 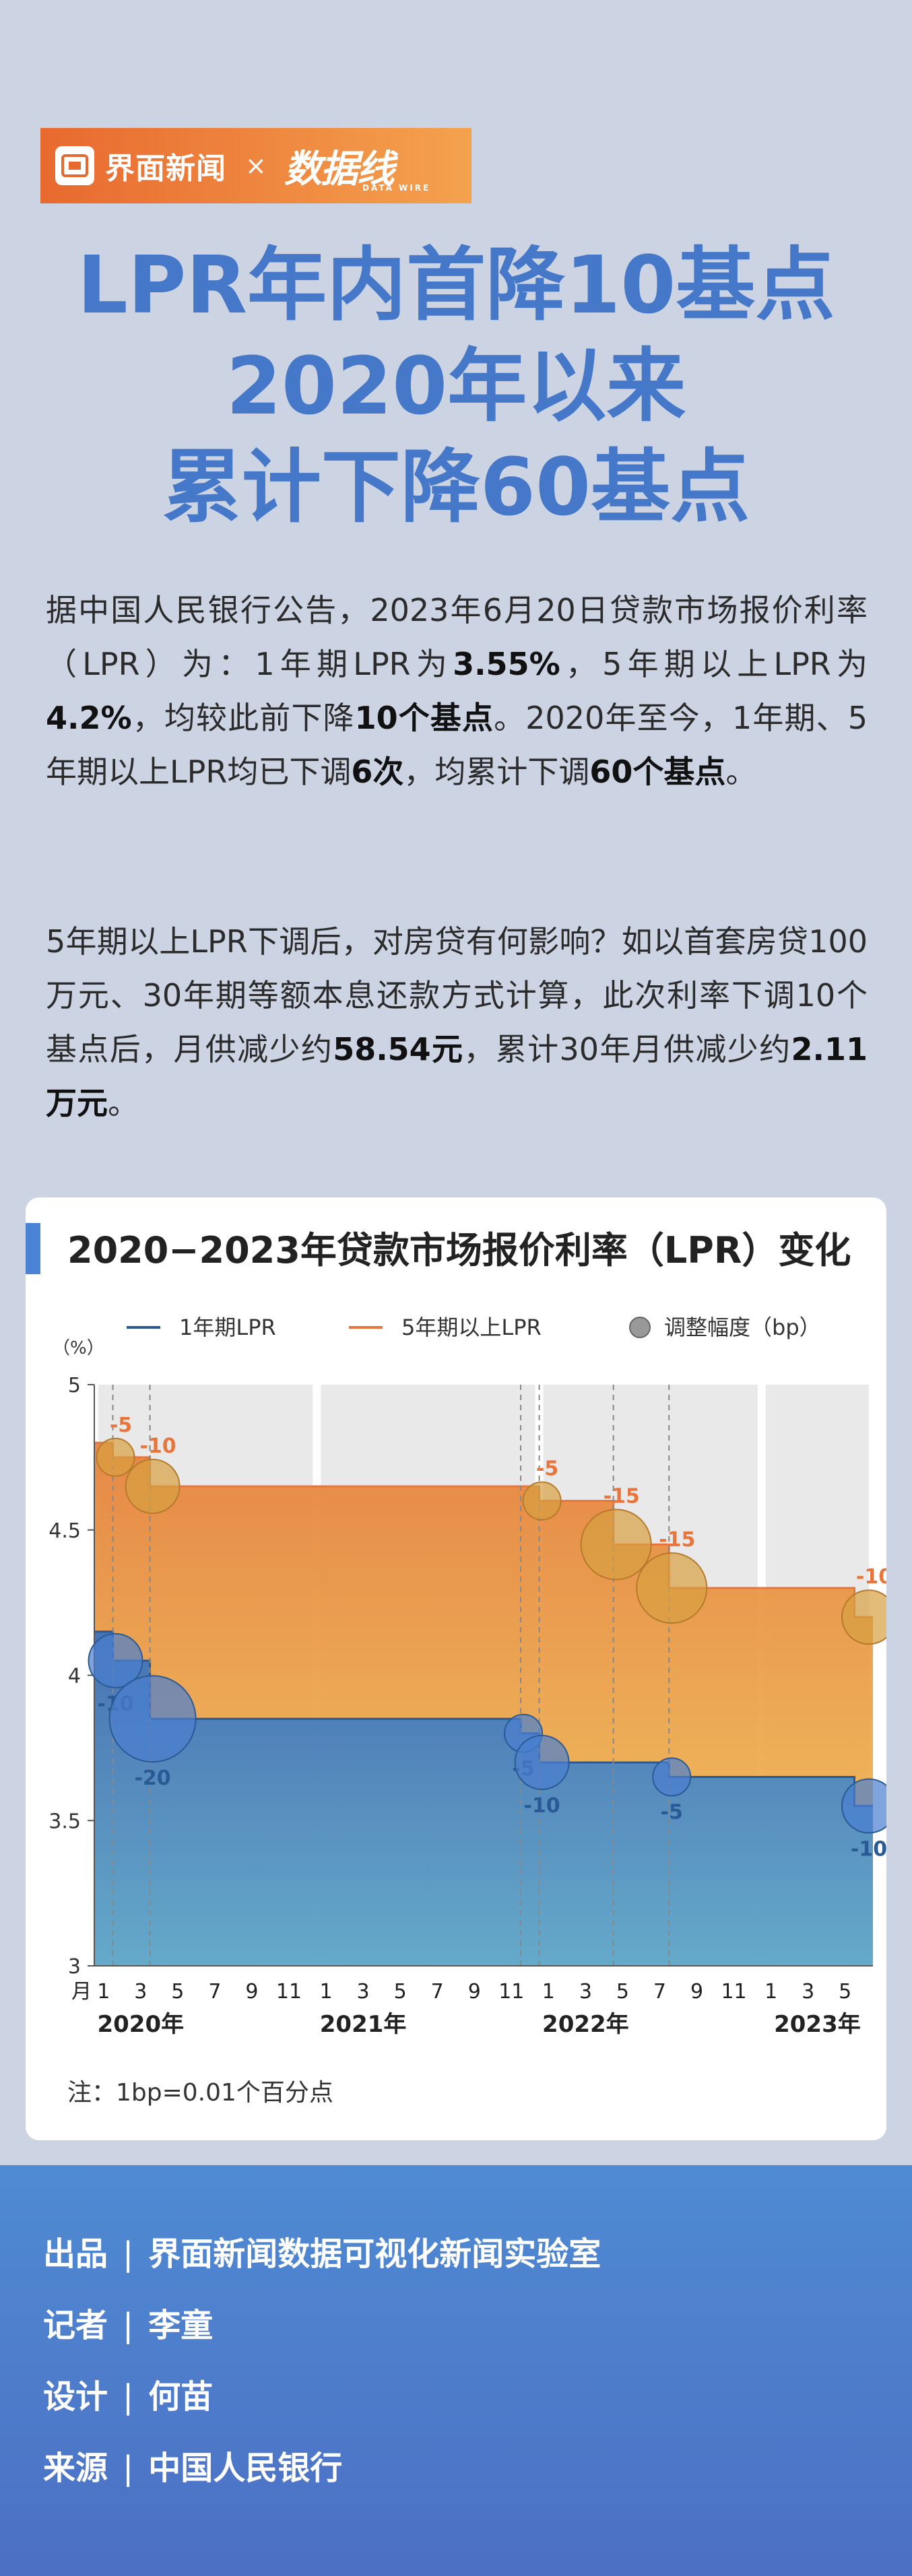 I want to click on headline-line-2: 2020年以来, so click(x=456, y=385).